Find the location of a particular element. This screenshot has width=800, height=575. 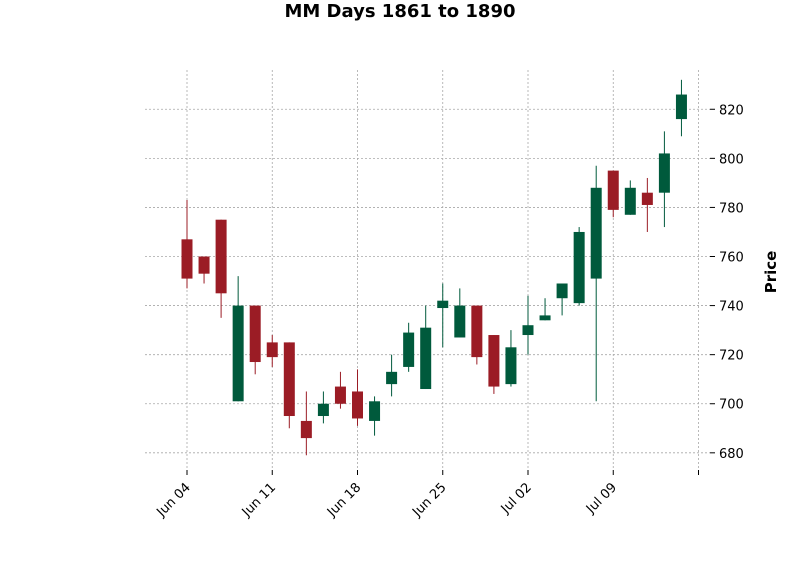

x-tick-label: Jun 25 is located at coordinates (429, 500).